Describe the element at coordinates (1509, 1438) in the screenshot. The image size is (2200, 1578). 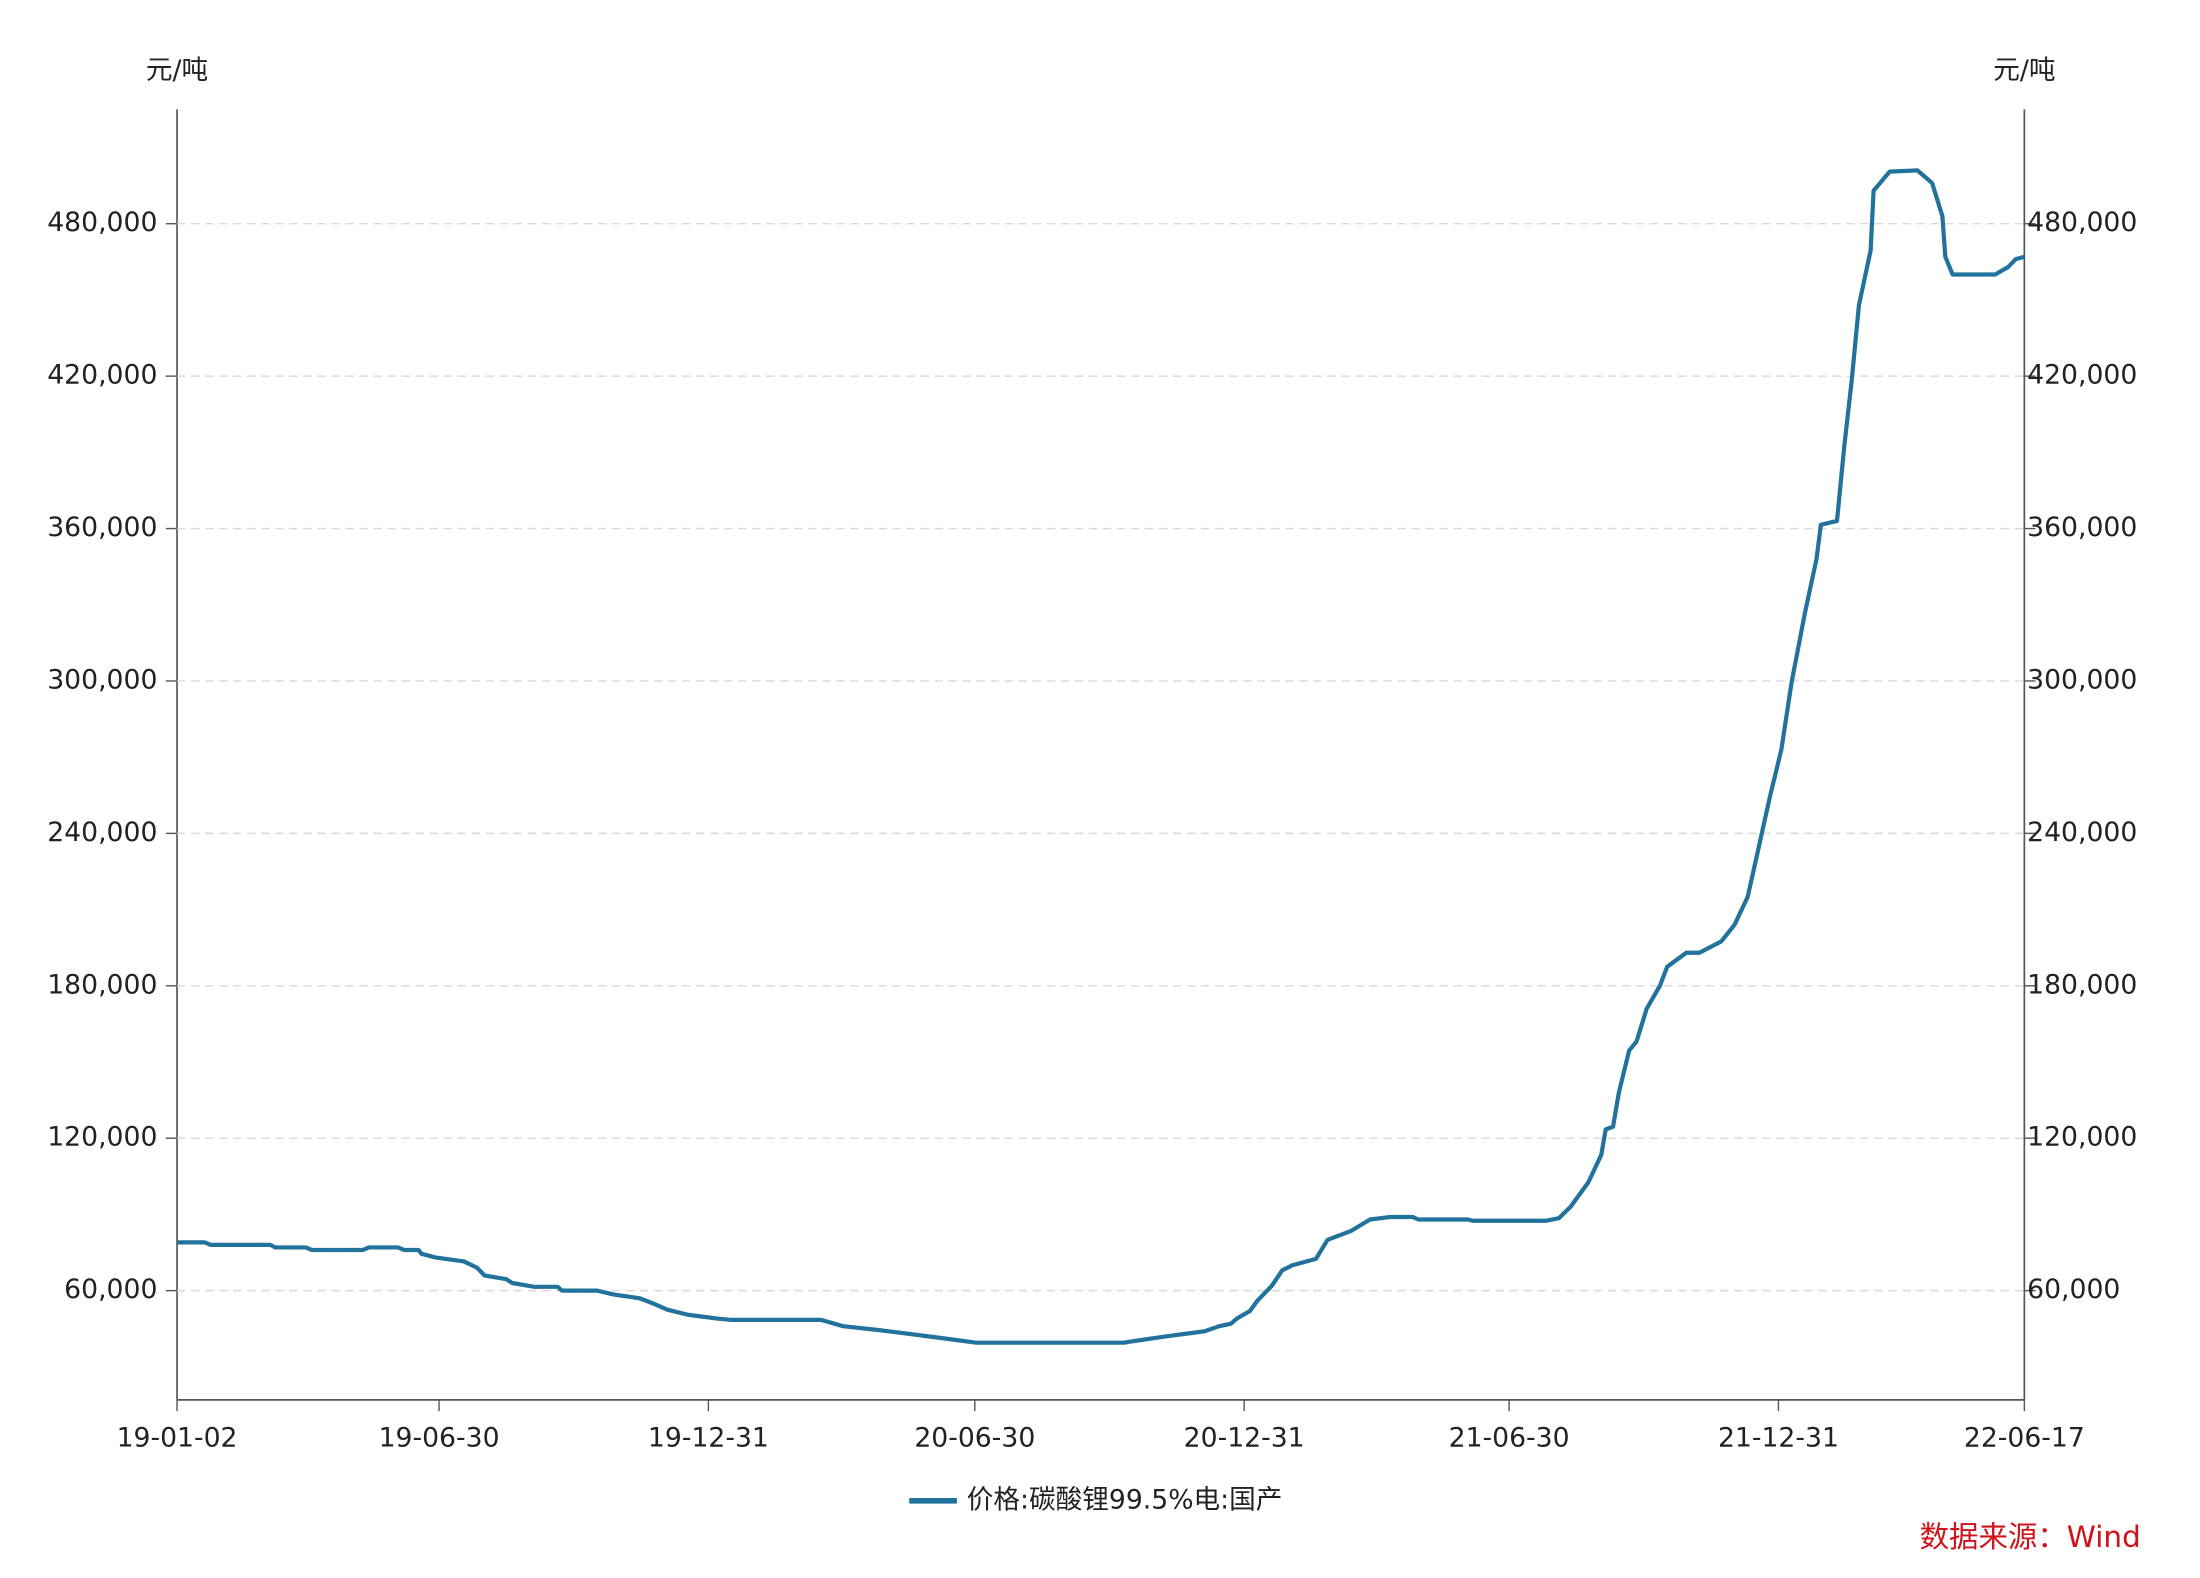
I see `x-tick-label: 21-06-30` at that location.